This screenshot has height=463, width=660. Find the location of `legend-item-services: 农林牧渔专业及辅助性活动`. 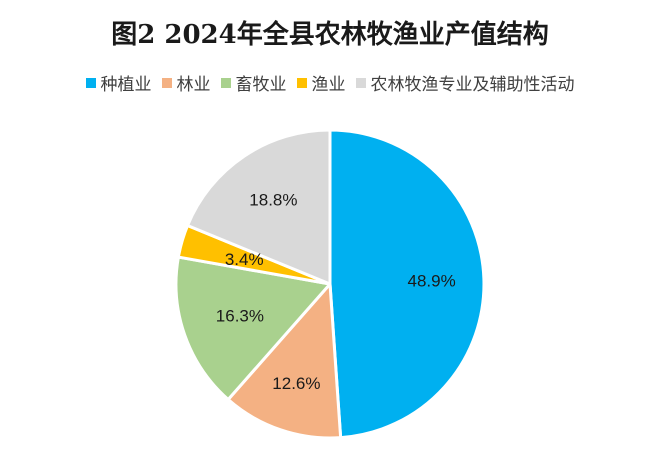

legend-item-services: 农林牧渔专业及辅助性活动 is located at coordinates (465, 82).